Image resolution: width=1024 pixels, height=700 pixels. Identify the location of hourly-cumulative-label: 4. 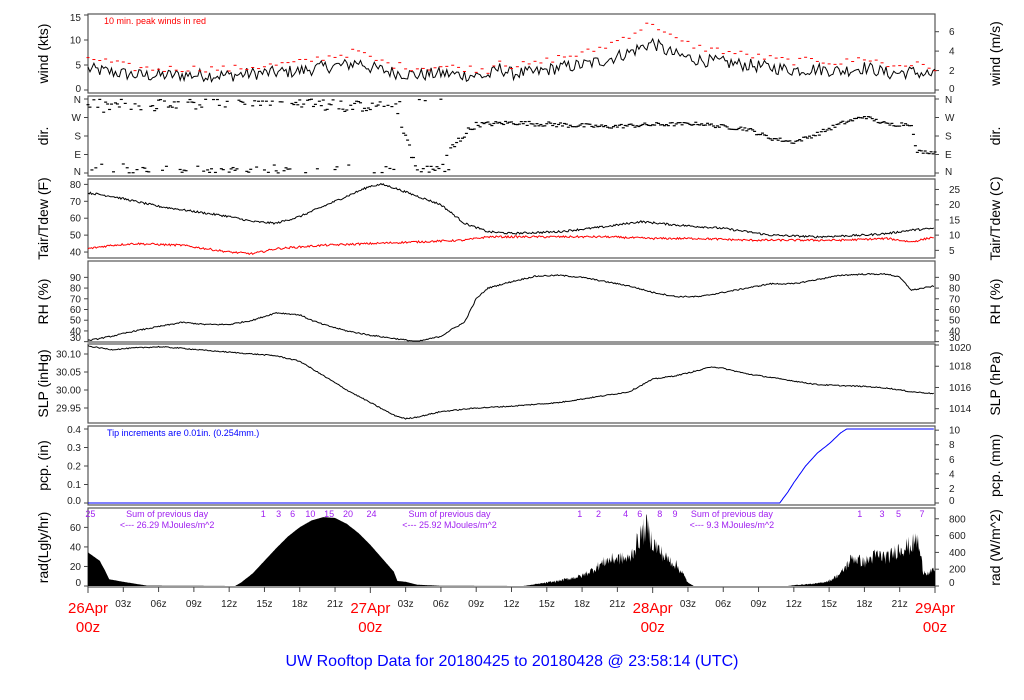
(625, 514).